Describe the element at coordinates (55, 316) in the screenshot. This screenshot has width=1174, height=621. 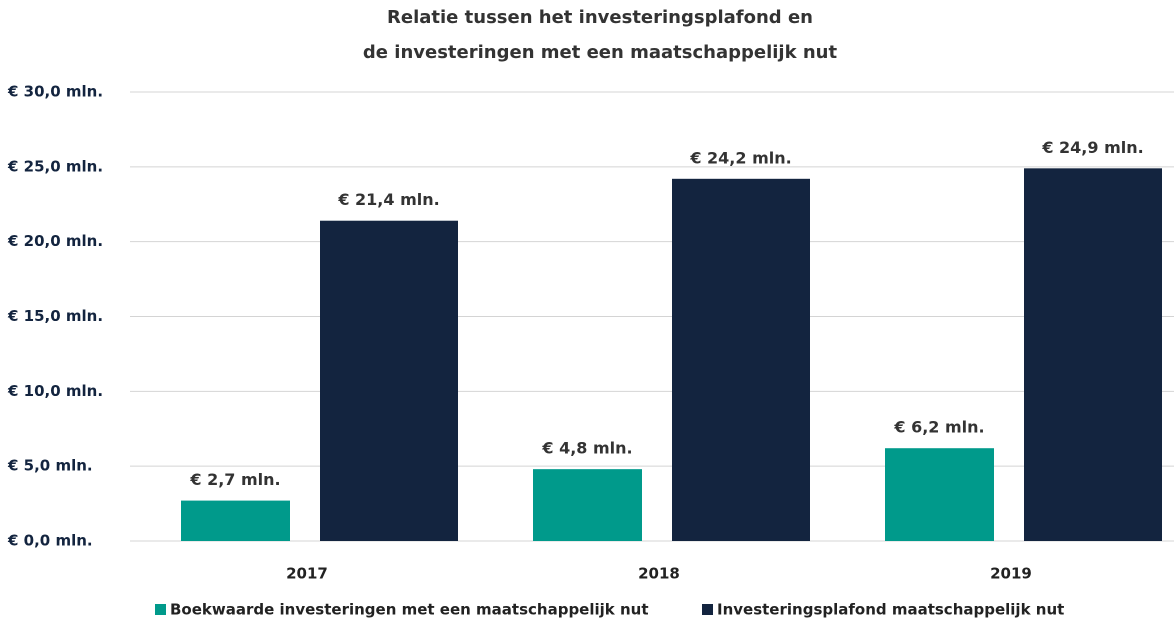
I see `y-tick-label: € 15,0 mln.` at that location.